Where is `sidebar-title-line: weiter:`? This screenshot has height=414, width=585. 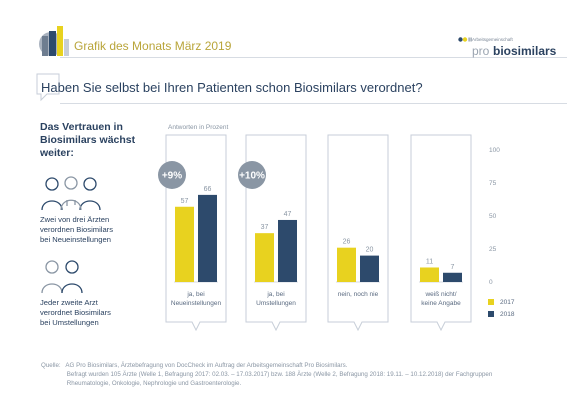 sidebar-title-line: weiter: is located at coordinates (57, 153).